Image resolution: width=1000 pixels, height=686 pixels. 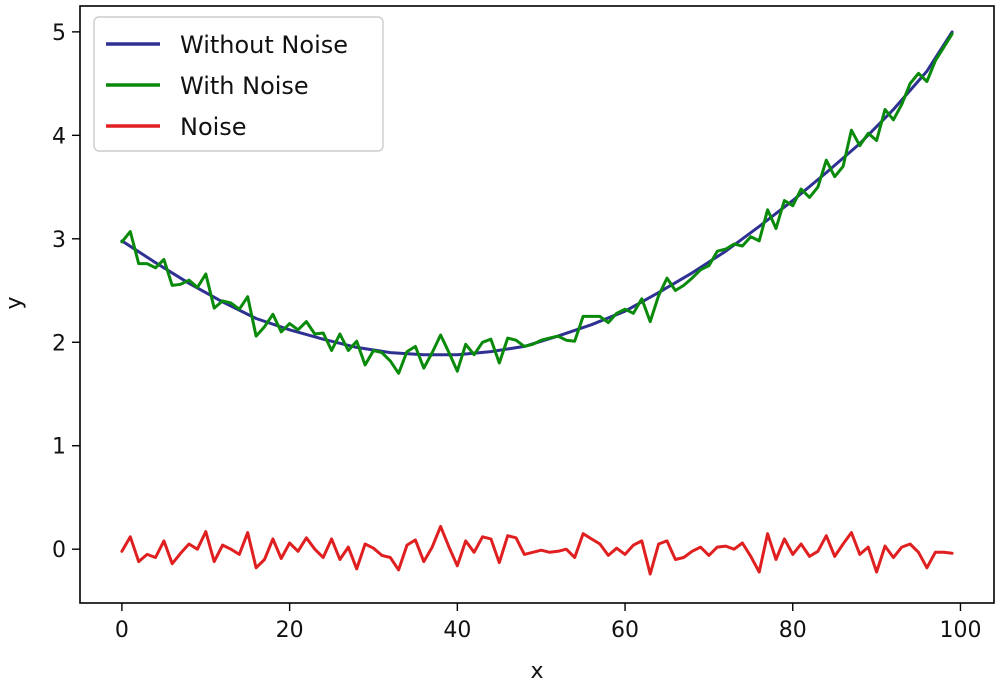 I want to click on legend: Without Noise With Noise Noise, so click(x=238, y=84).